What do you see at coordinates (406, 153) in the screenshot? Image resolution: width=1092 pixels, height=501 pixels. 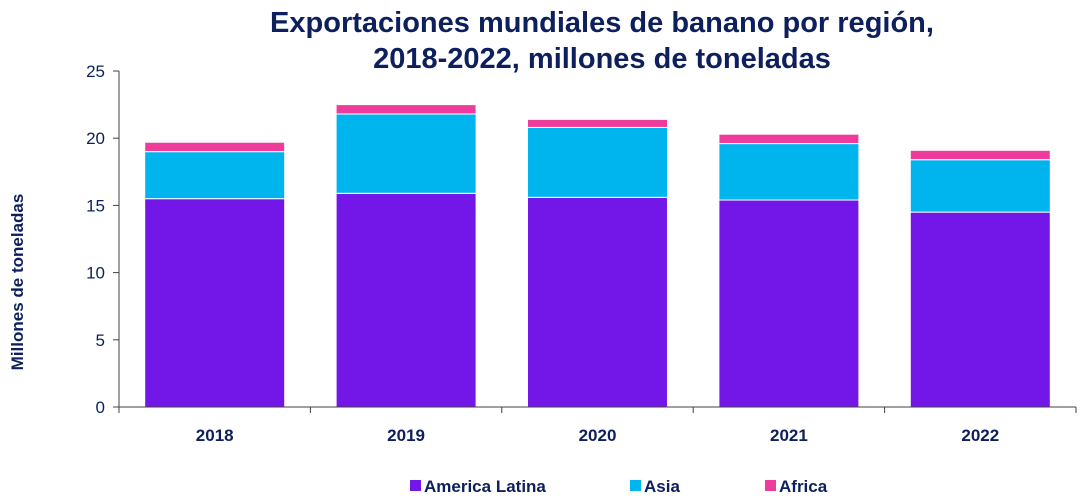 I see `bar-asia-2019` at bounding box center [406, 153].